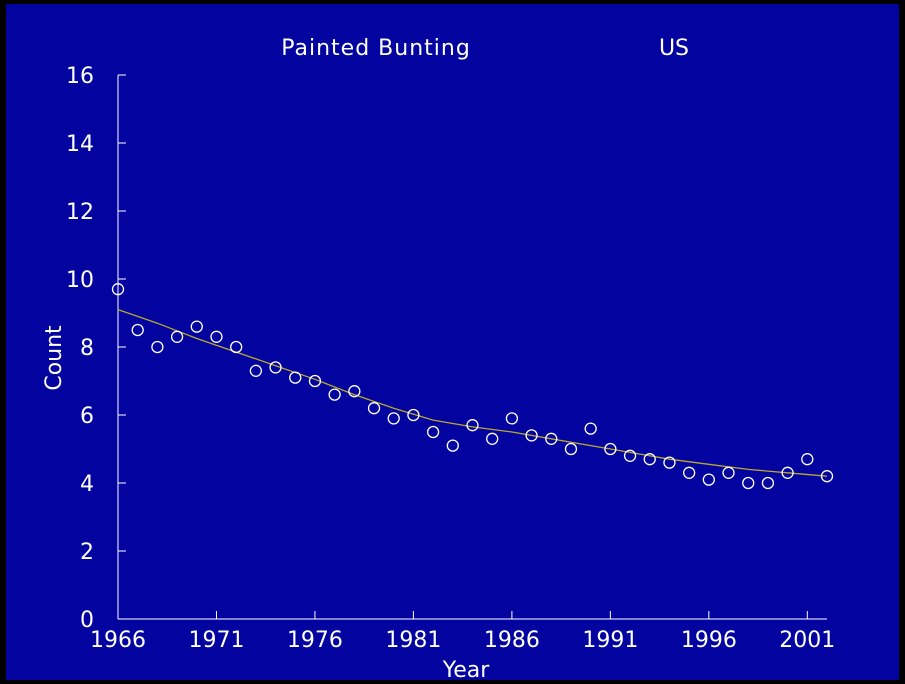  Describe the element at coordinates (709, 640) in the screenshot. I see `x-tick-label: 1996` at that location.